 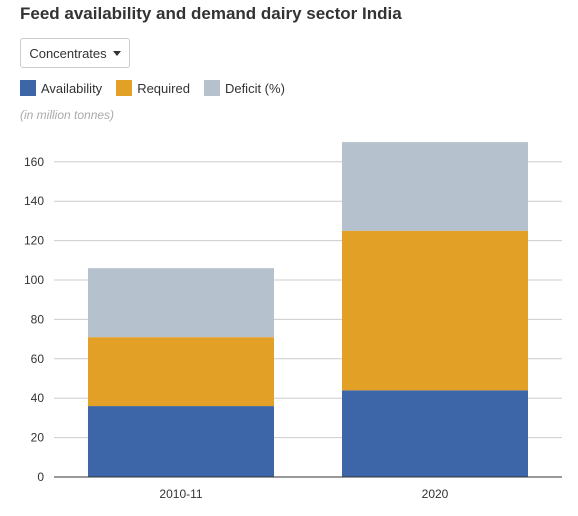 What do you see at coordinates (254, 88) in the screenshot?
I see `legend-label-deficit: Deficit (%)` at bounding box center [254, 88].